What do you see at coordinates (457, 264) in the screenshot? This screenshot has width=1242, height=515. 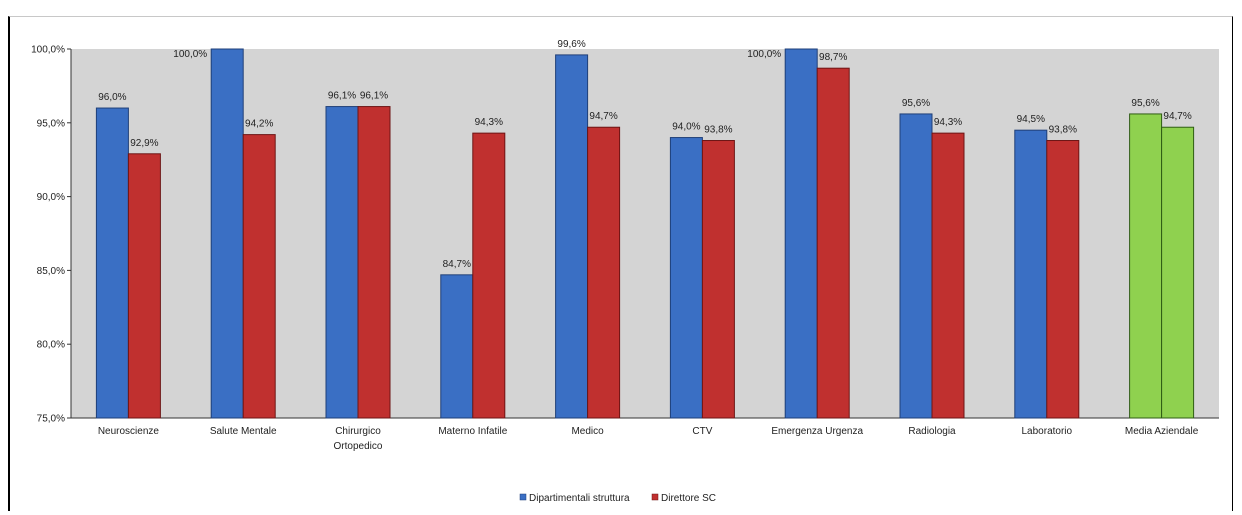 I see `value-label: 84,7%` at bounding box center [457, 264].